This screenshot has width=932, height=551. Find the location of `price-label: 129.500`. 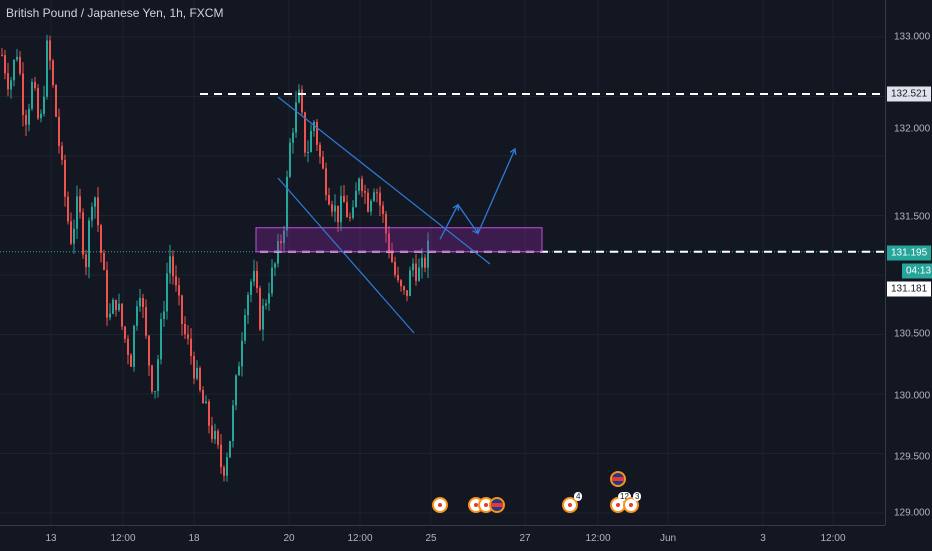

price-label: 129.500 is located at coordinates (912, 457).